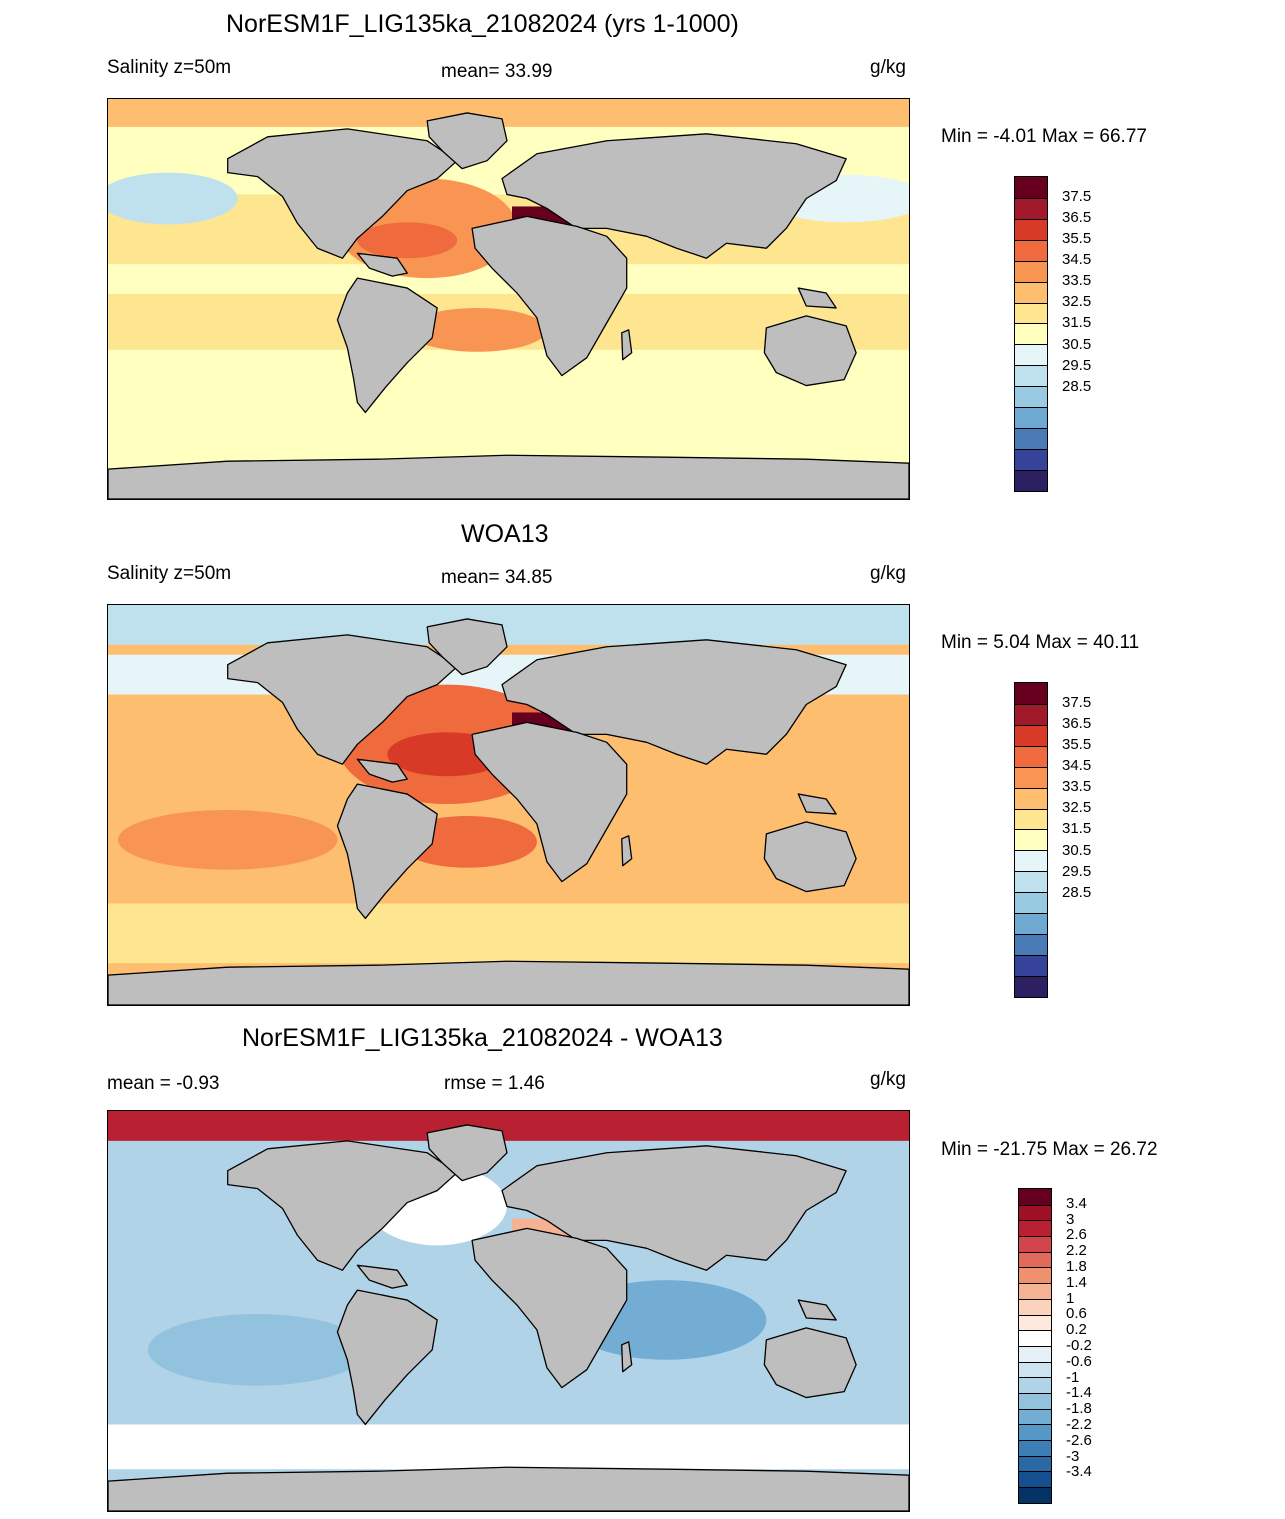 The image size is (1285, 1519). What do you see at coordinates (1076, 1314) in the screenshot?
I see `colorbar-tick-label: 0.6` at bounding box center [1076, 1314].